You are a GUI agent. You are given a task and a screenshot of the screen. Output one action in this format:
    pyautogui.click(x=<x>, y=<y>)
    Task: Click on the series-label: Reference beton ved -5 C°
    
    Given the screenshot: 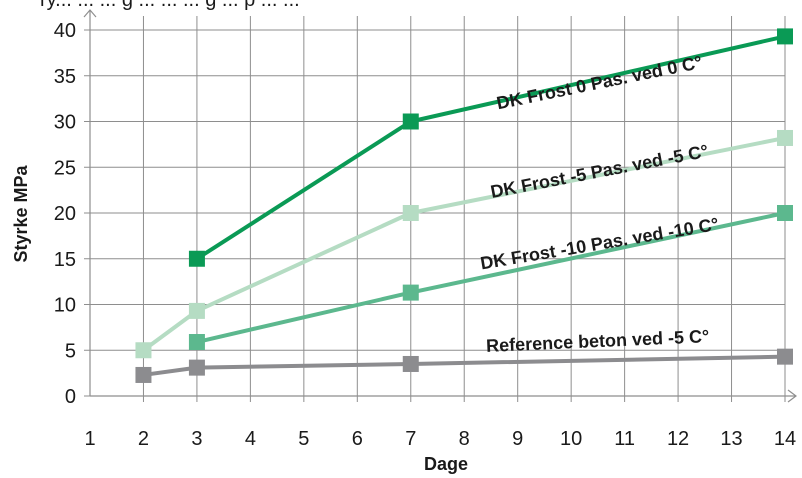 What is the action you would take?
    pyautogui.click(x=598, y=341)
    